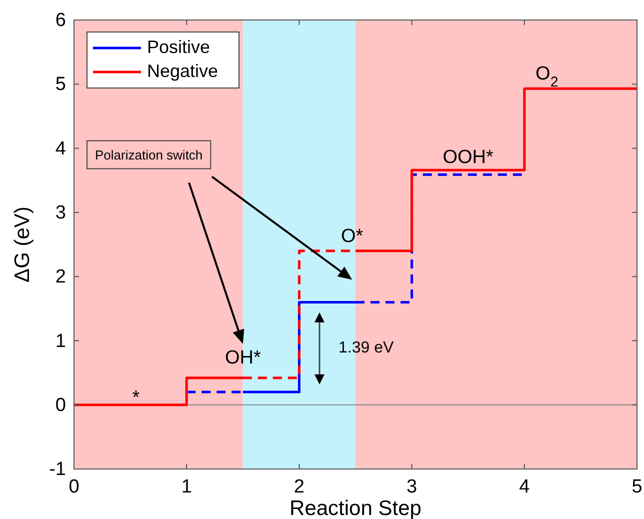 The height and width of the screenshot is (519, 644). I want to click on y-tick-label: 2, so click(60, 277).